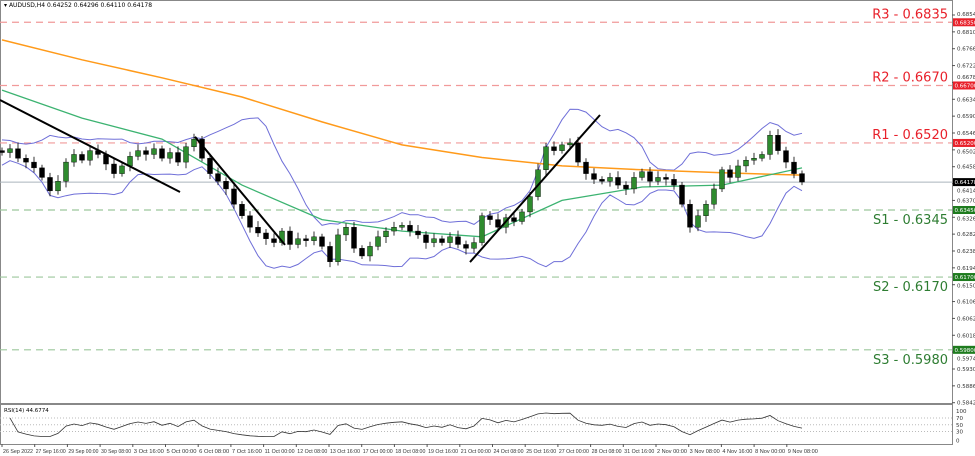 Image resolution: width=975 pixels, height=456 pixels. I want to click on level-label: R1 - 0.6520, so click(910, 135).